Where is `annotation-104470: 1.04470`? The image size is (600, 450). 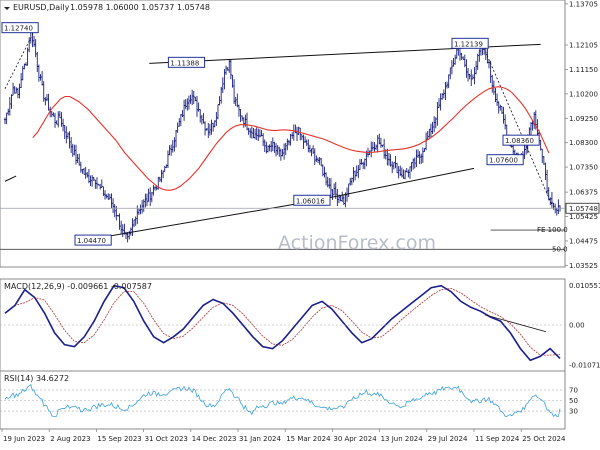 annotation-104470: 1.04470 is located at coordinates (93, 240).